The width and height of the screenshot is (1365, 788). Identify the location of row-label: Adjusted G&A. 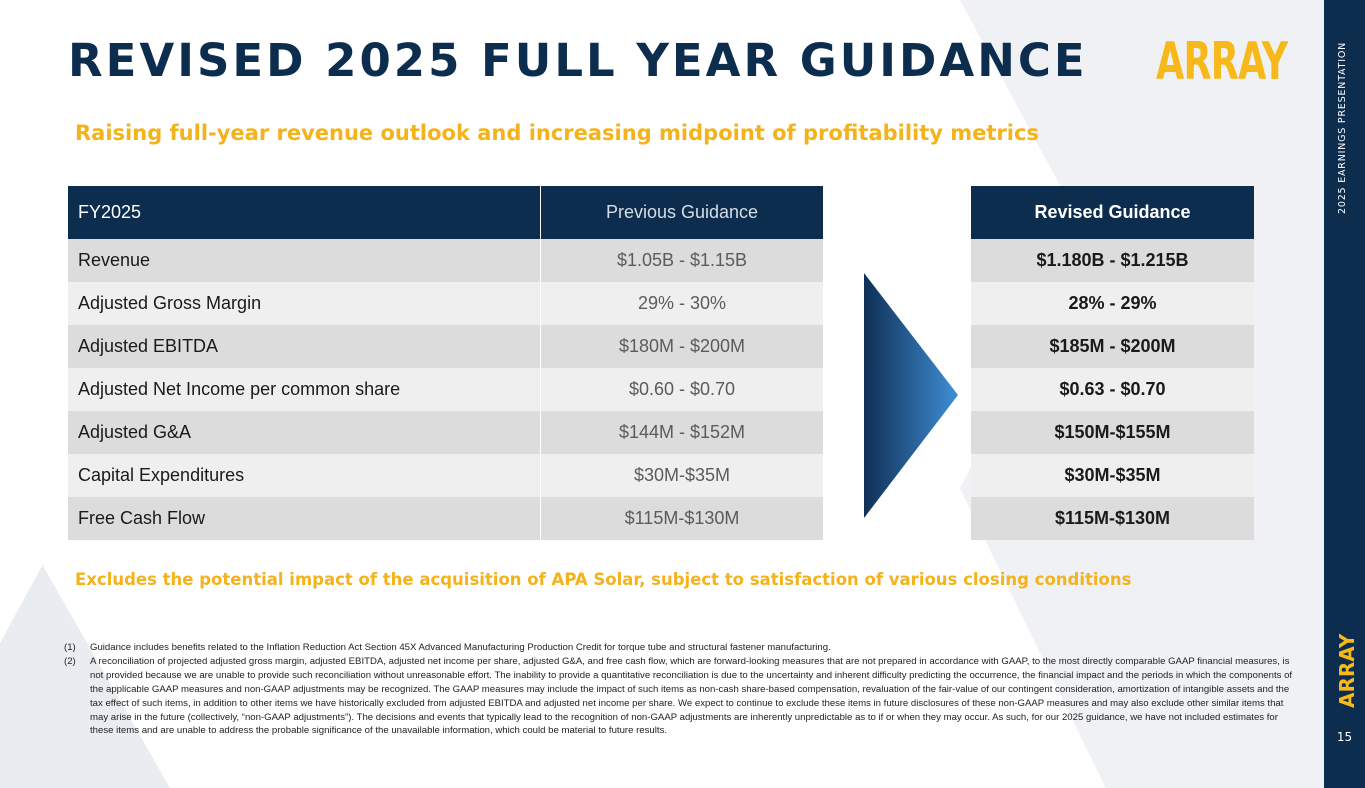
(304, 432).